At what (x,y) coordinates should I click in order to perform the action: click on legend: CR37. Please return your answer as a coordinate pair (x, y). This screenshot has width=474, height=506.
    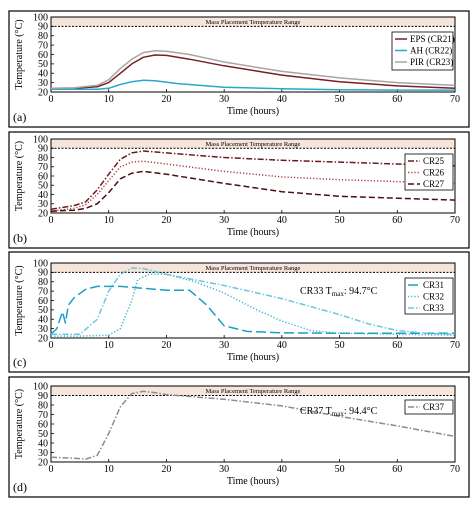
    Looking at the image, I should click on (429, 407).